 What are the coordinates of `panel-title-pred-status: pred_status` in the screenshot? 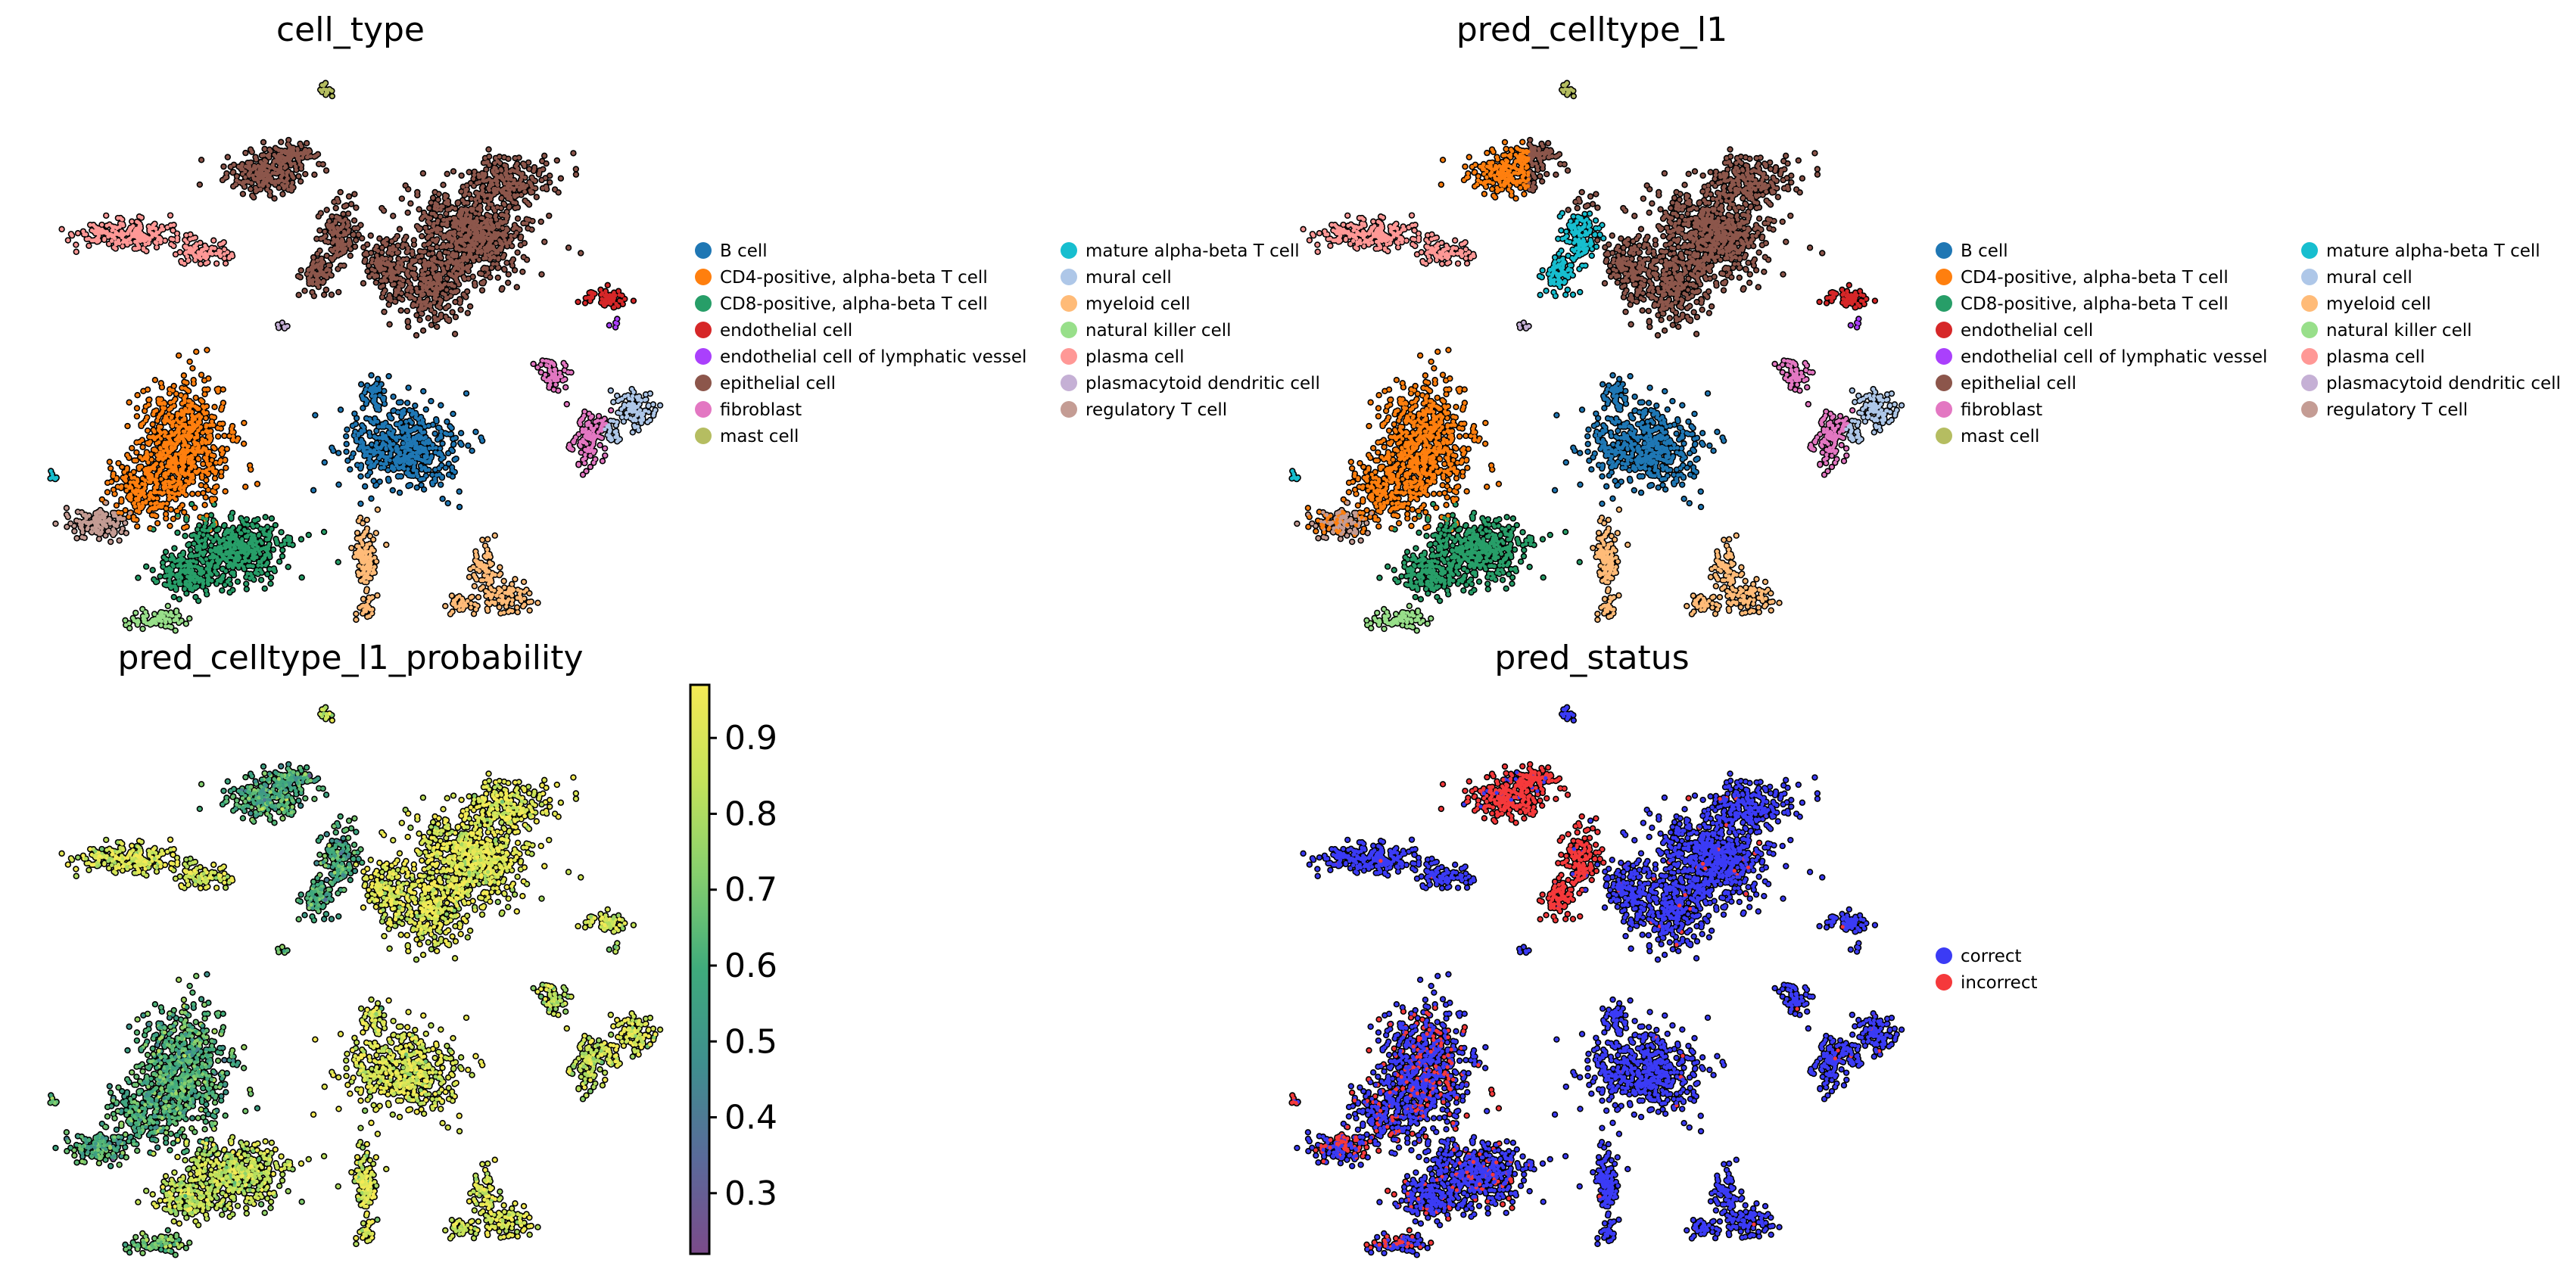 It's located at (1591, 658).